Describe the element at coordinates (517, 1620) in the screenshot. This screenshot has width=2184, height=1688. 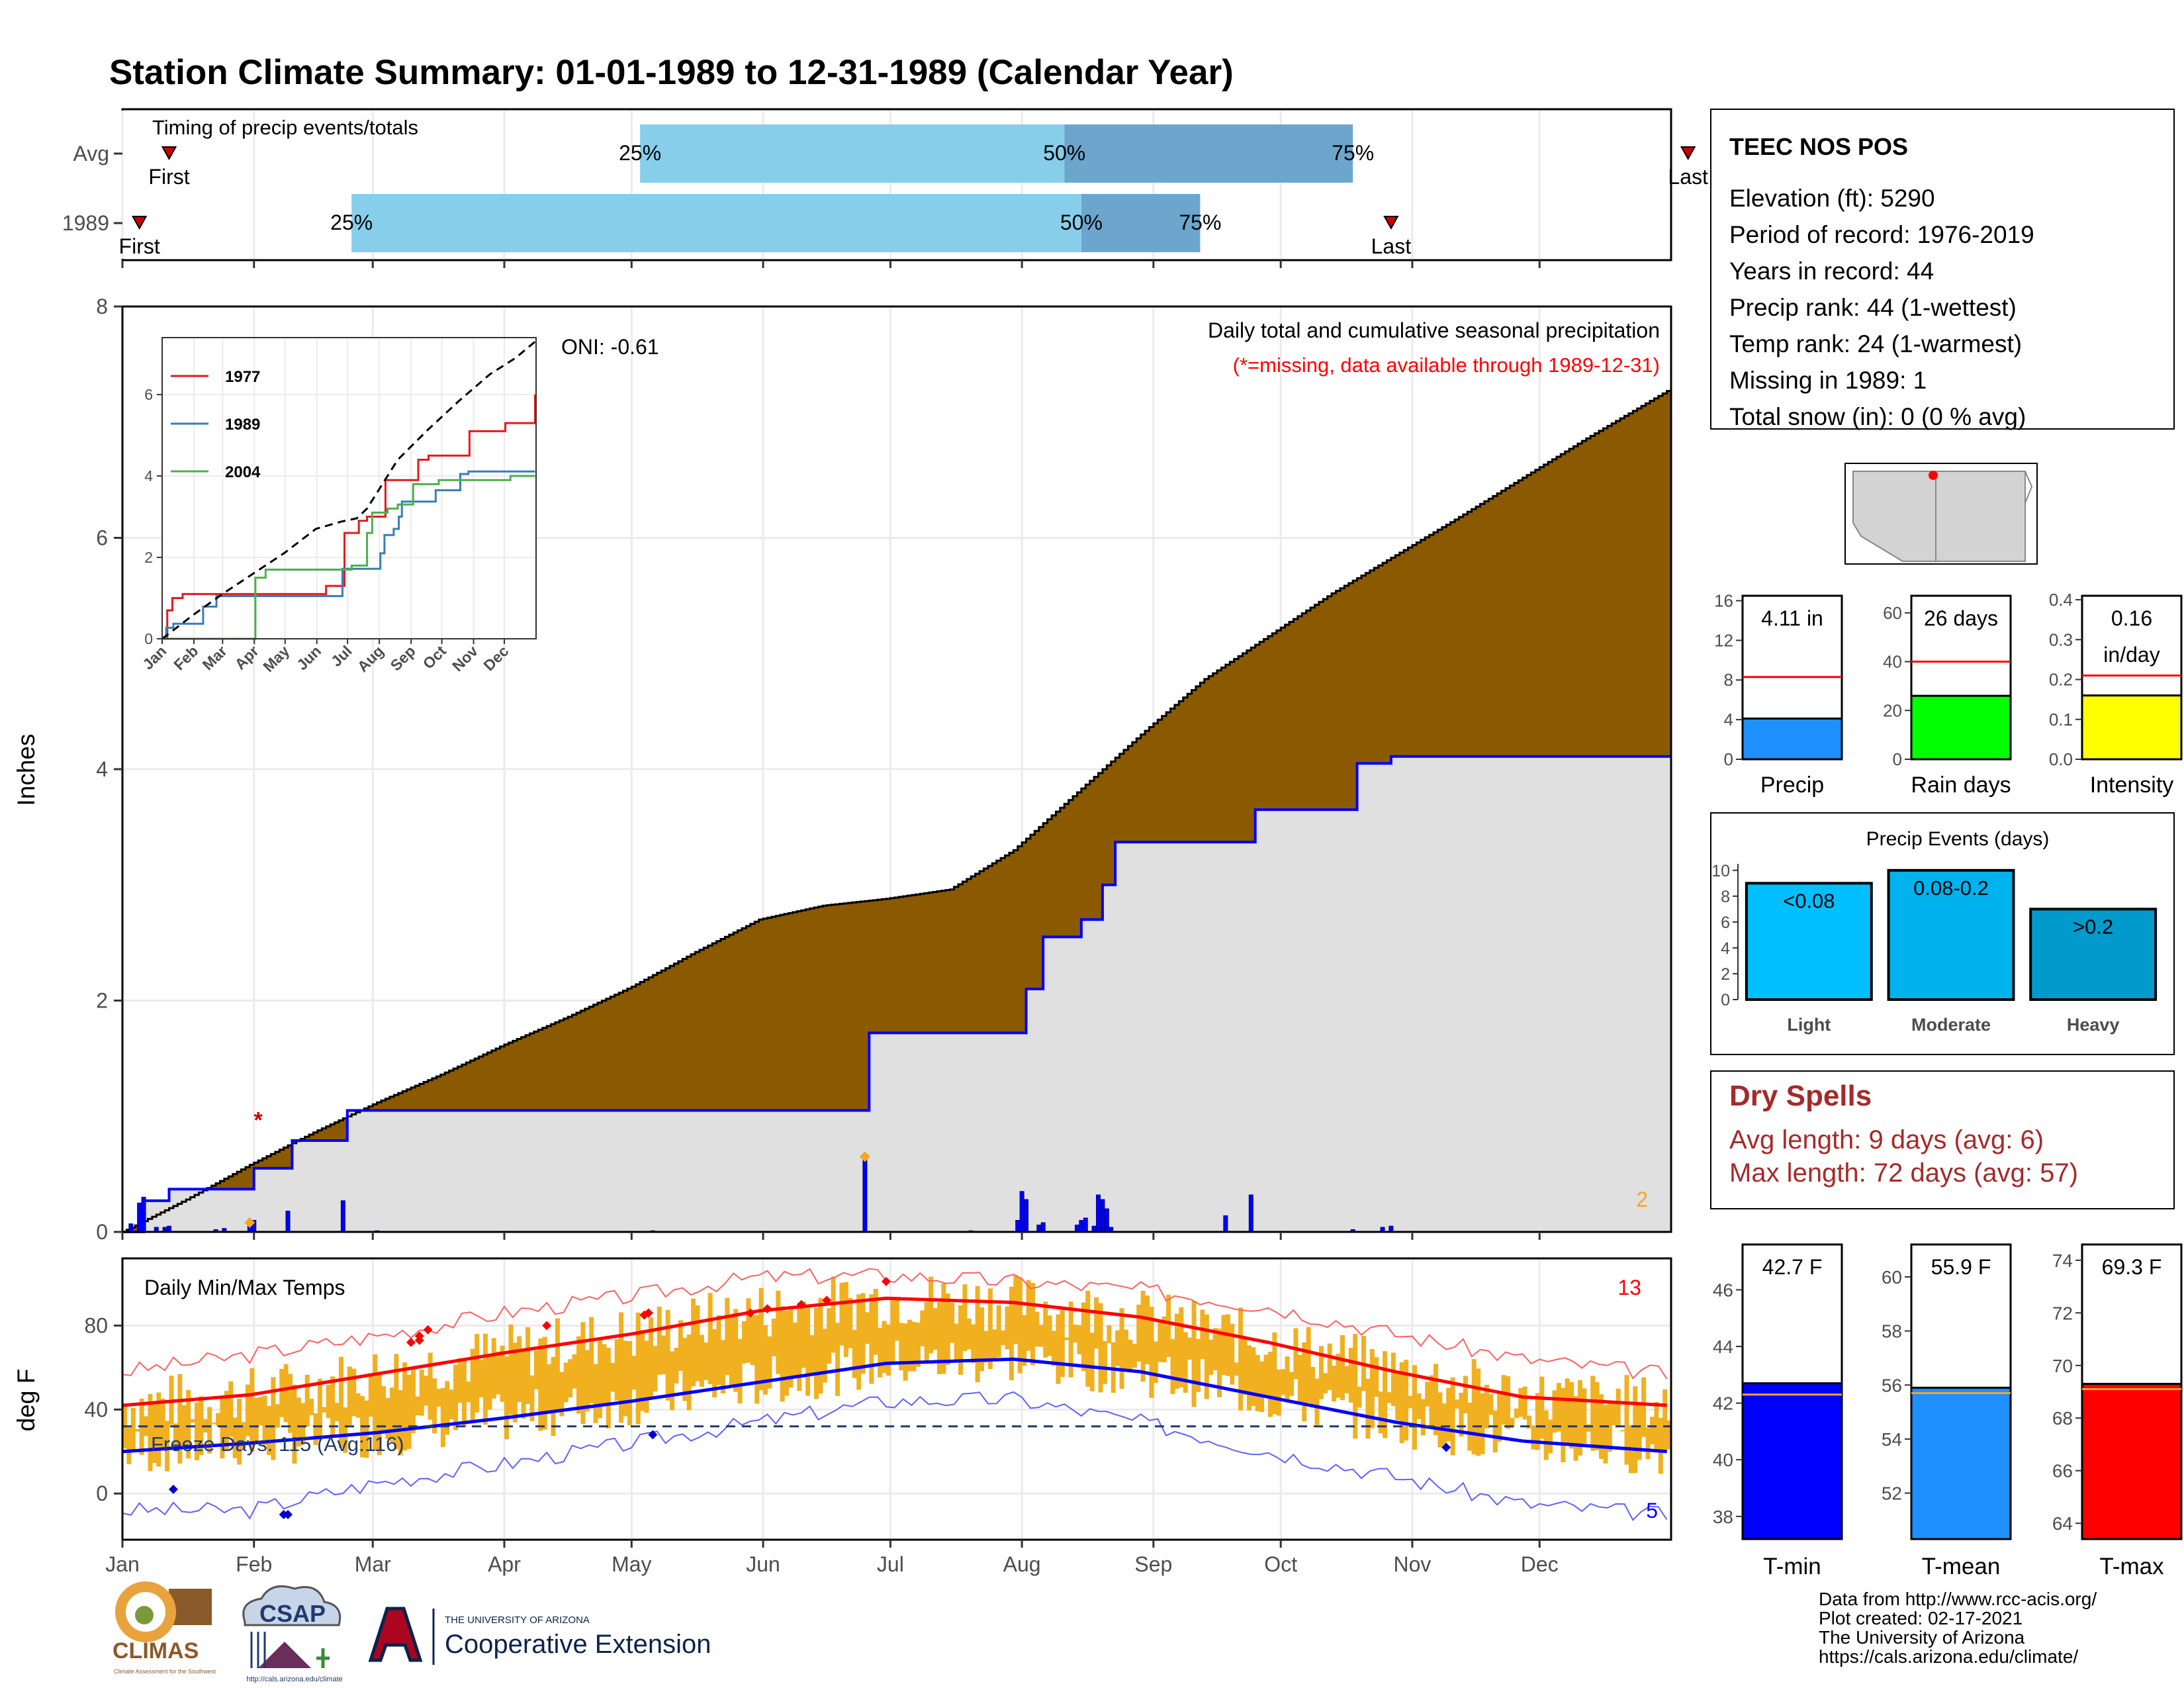
I see `ua-small-text: THE UNIVERSITY OF ARIZONA` at that location.